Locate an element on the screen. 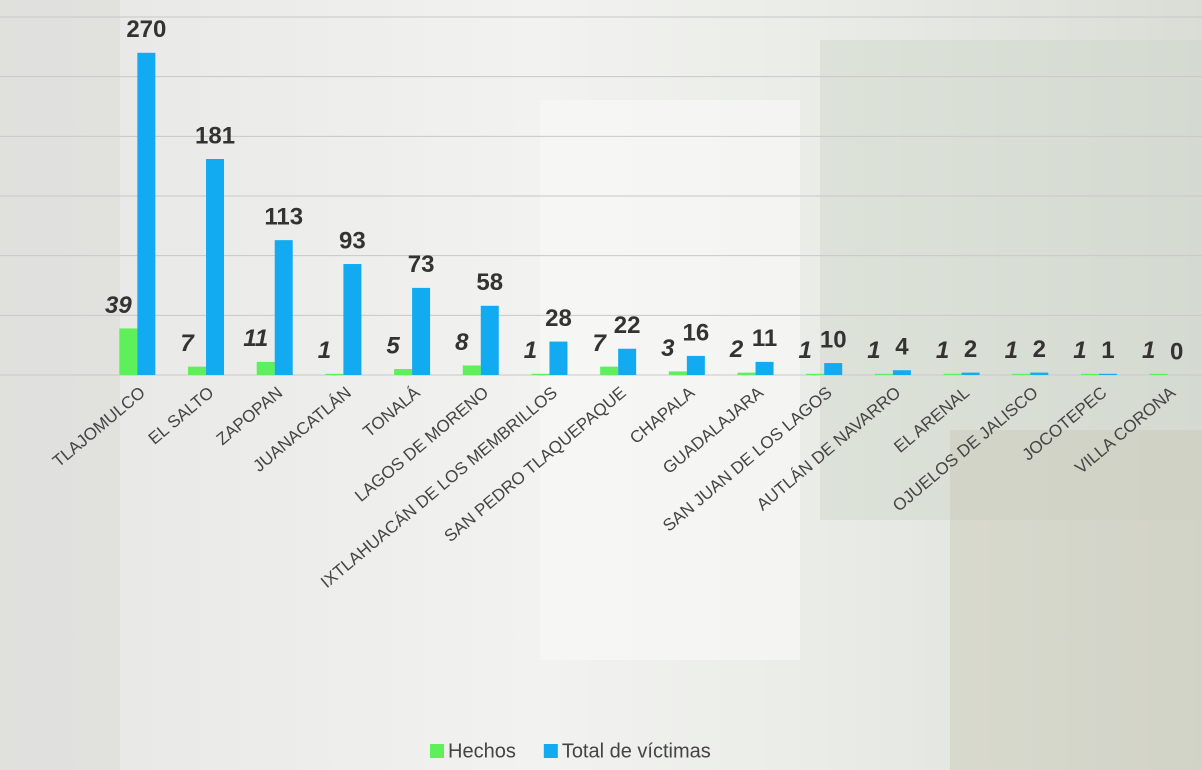  value-label: 3 is located at coordinates (668, 348).